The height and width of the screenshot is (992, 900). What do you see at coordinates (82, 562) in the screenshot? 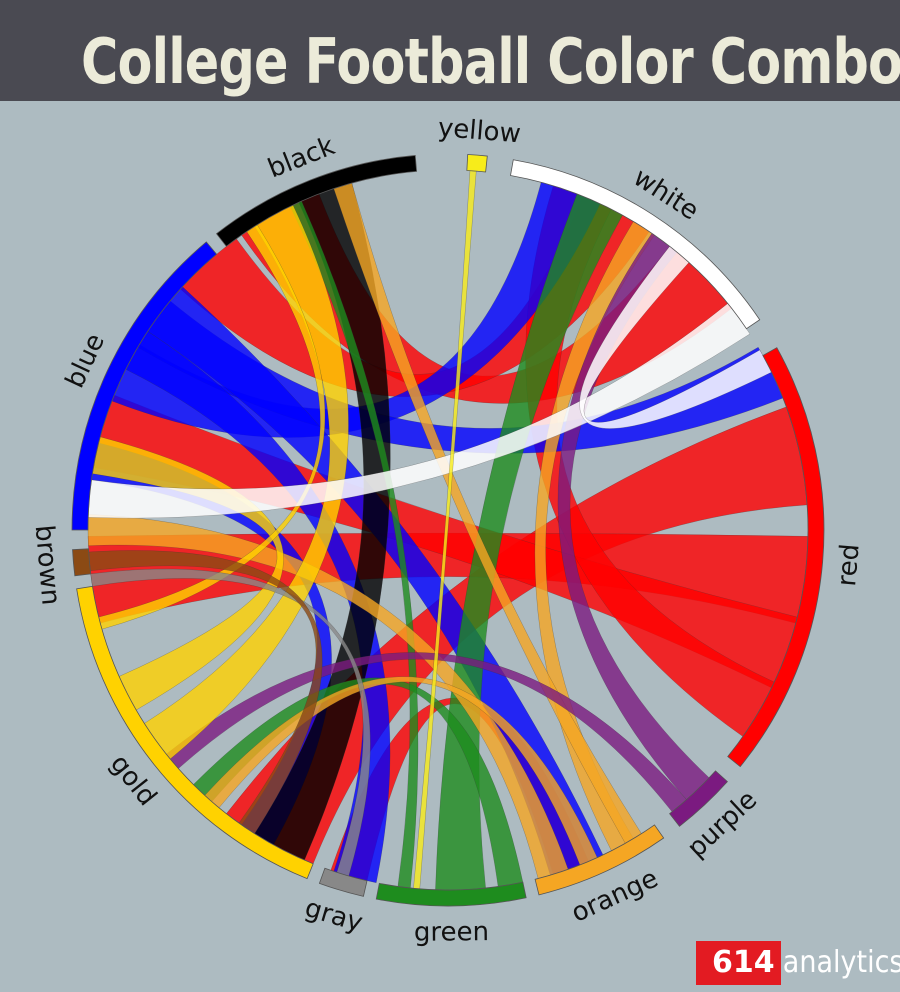
I see `group-arc-brown` at bounding box center [82, 562].